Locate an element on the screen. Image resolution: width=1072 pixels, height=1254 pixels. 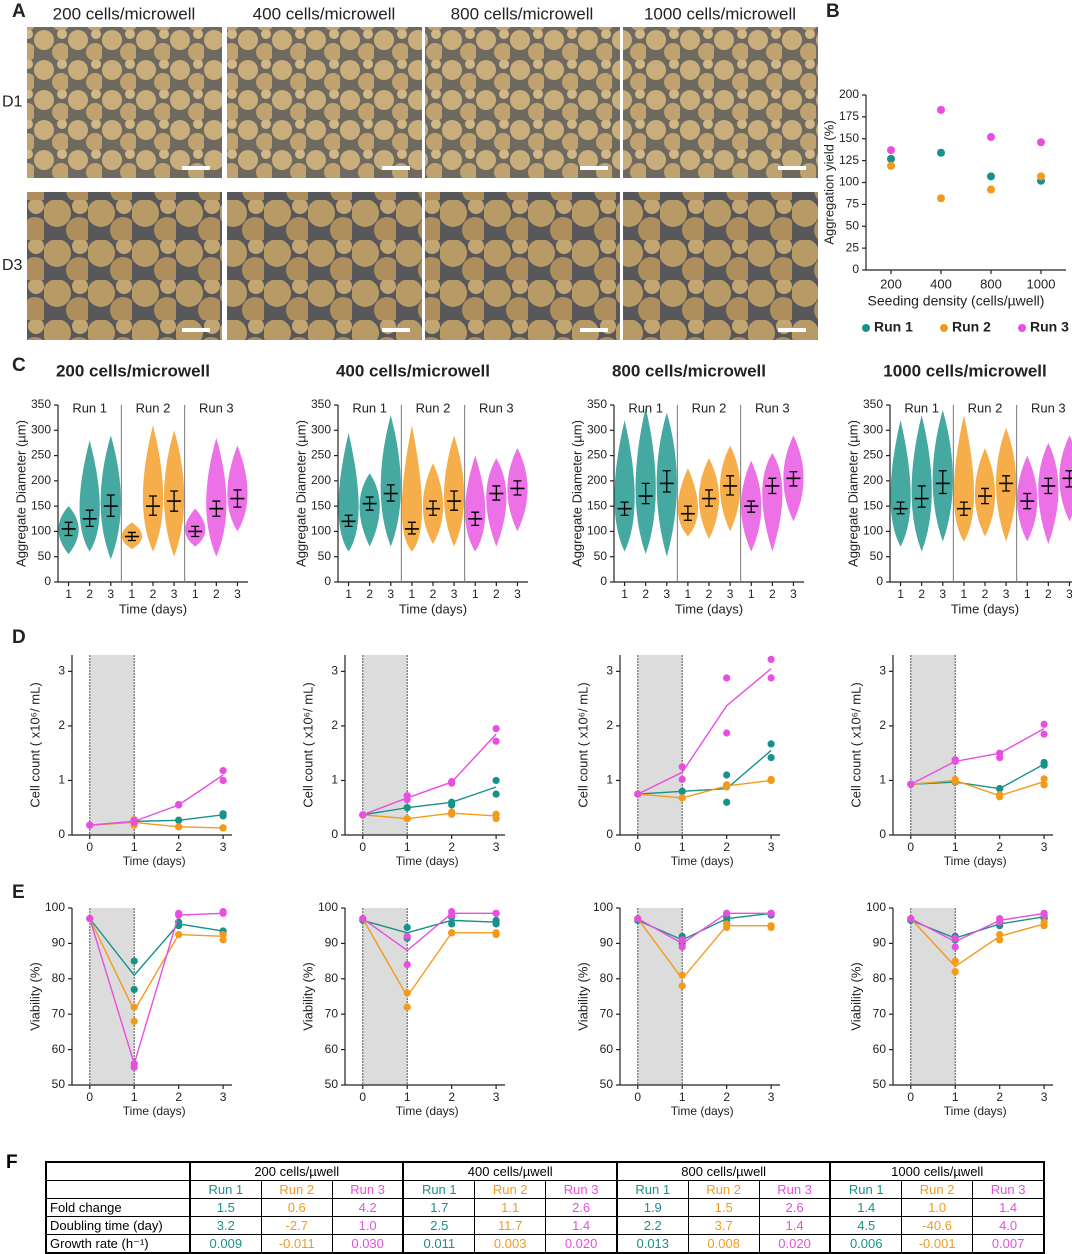
y-tick-label: 1 is located at coordinates (609, 780).